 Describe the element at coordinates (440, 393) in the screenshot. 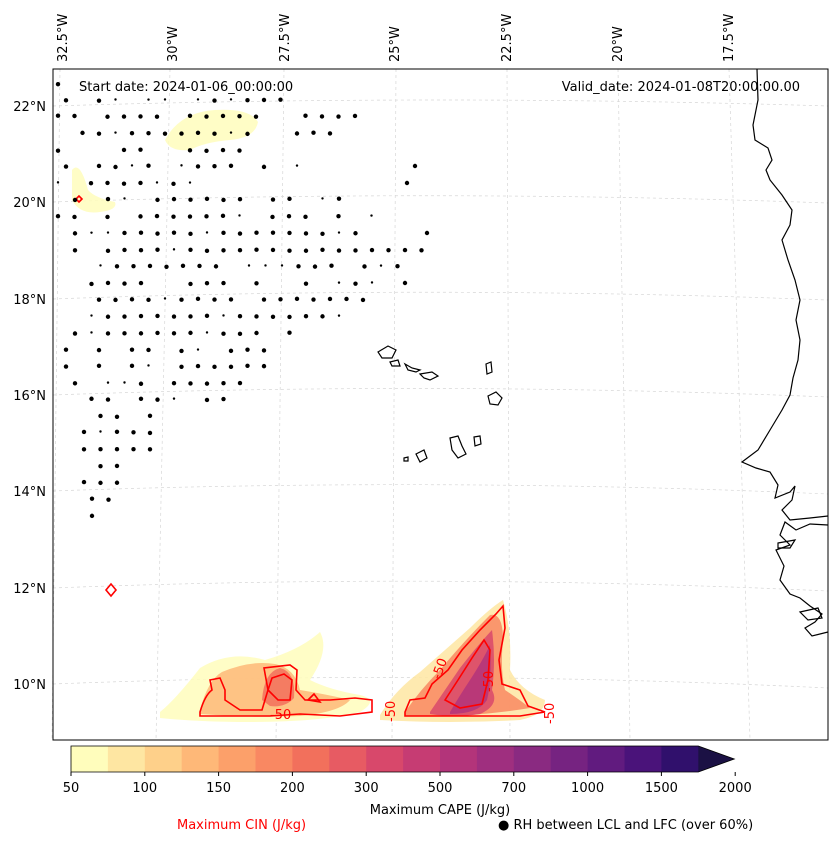

I see `parallel-16n` at that location.